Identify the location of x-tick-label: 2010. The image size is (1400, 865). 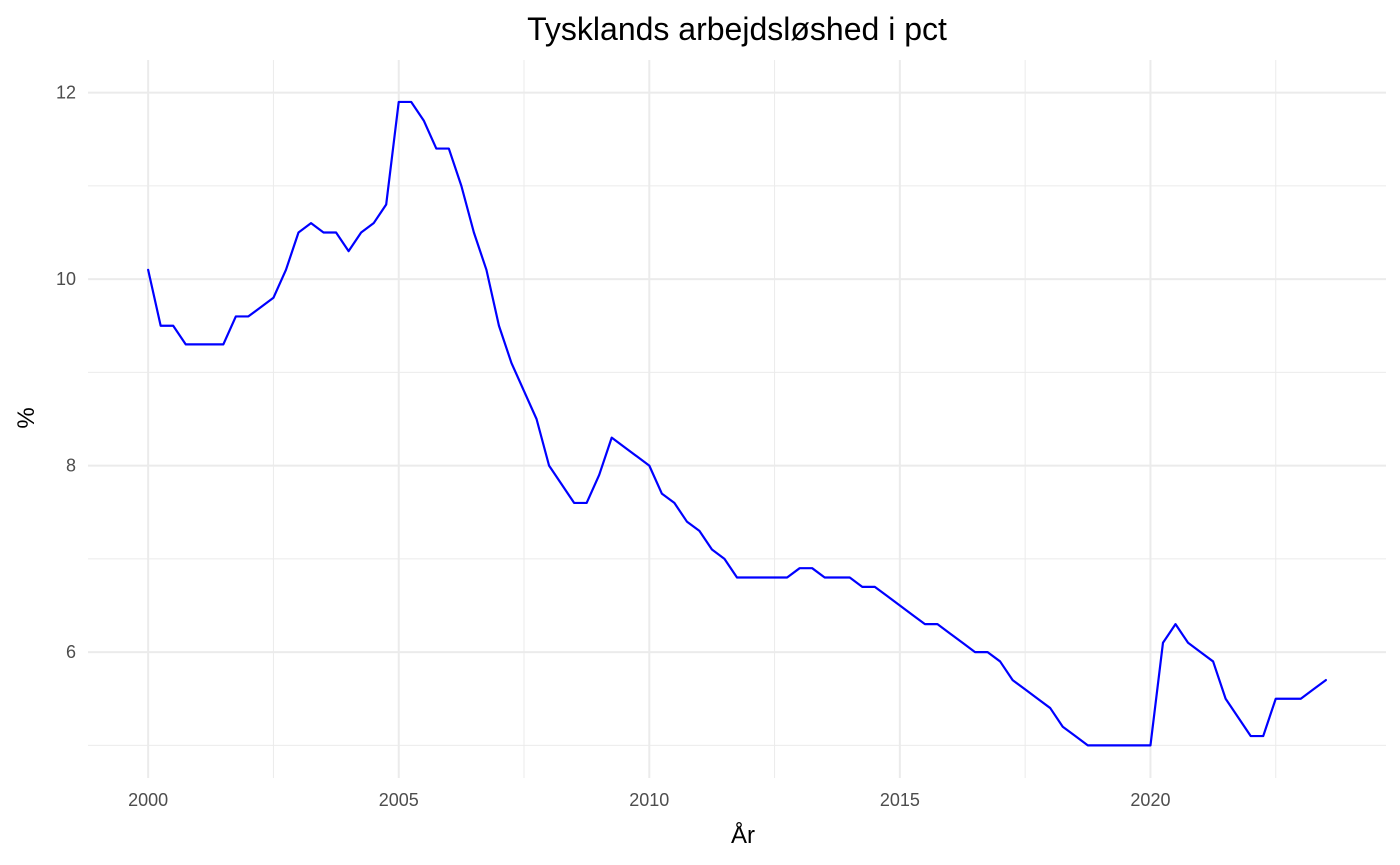
(649, 800).